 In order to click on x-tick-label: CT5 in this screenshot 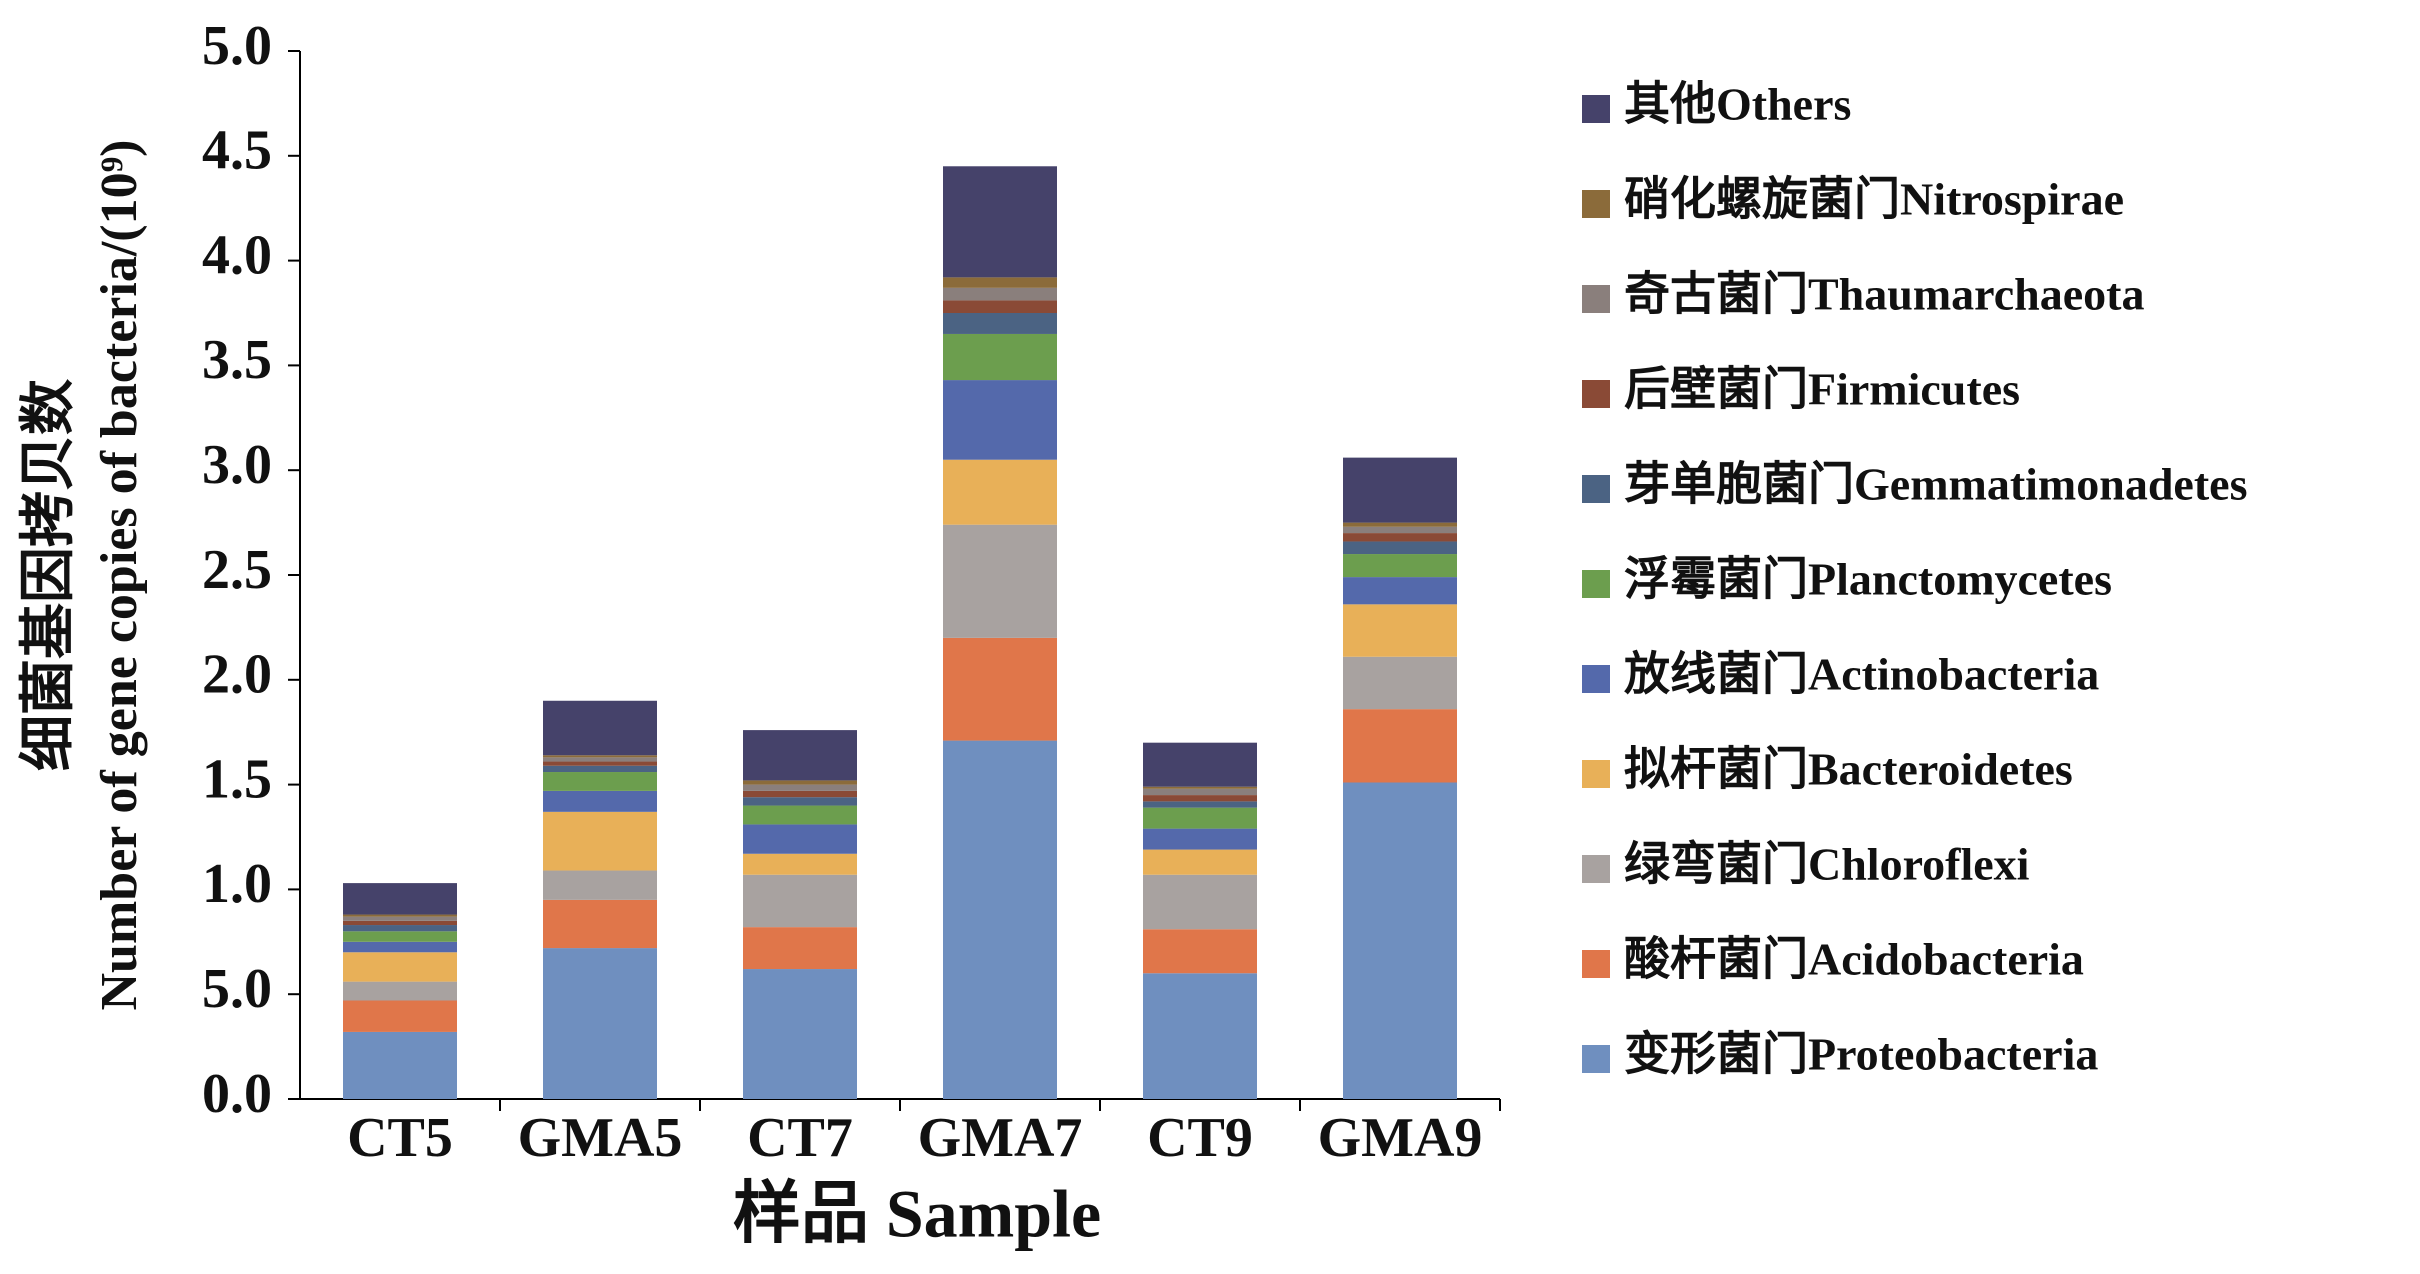, I will do `click(400, 1138)`.